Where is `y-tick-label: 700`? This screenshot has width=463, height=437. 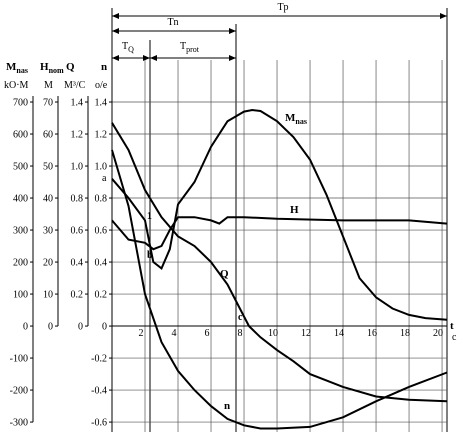
y-tick-label: 700 is located at coordinates (20, 103).